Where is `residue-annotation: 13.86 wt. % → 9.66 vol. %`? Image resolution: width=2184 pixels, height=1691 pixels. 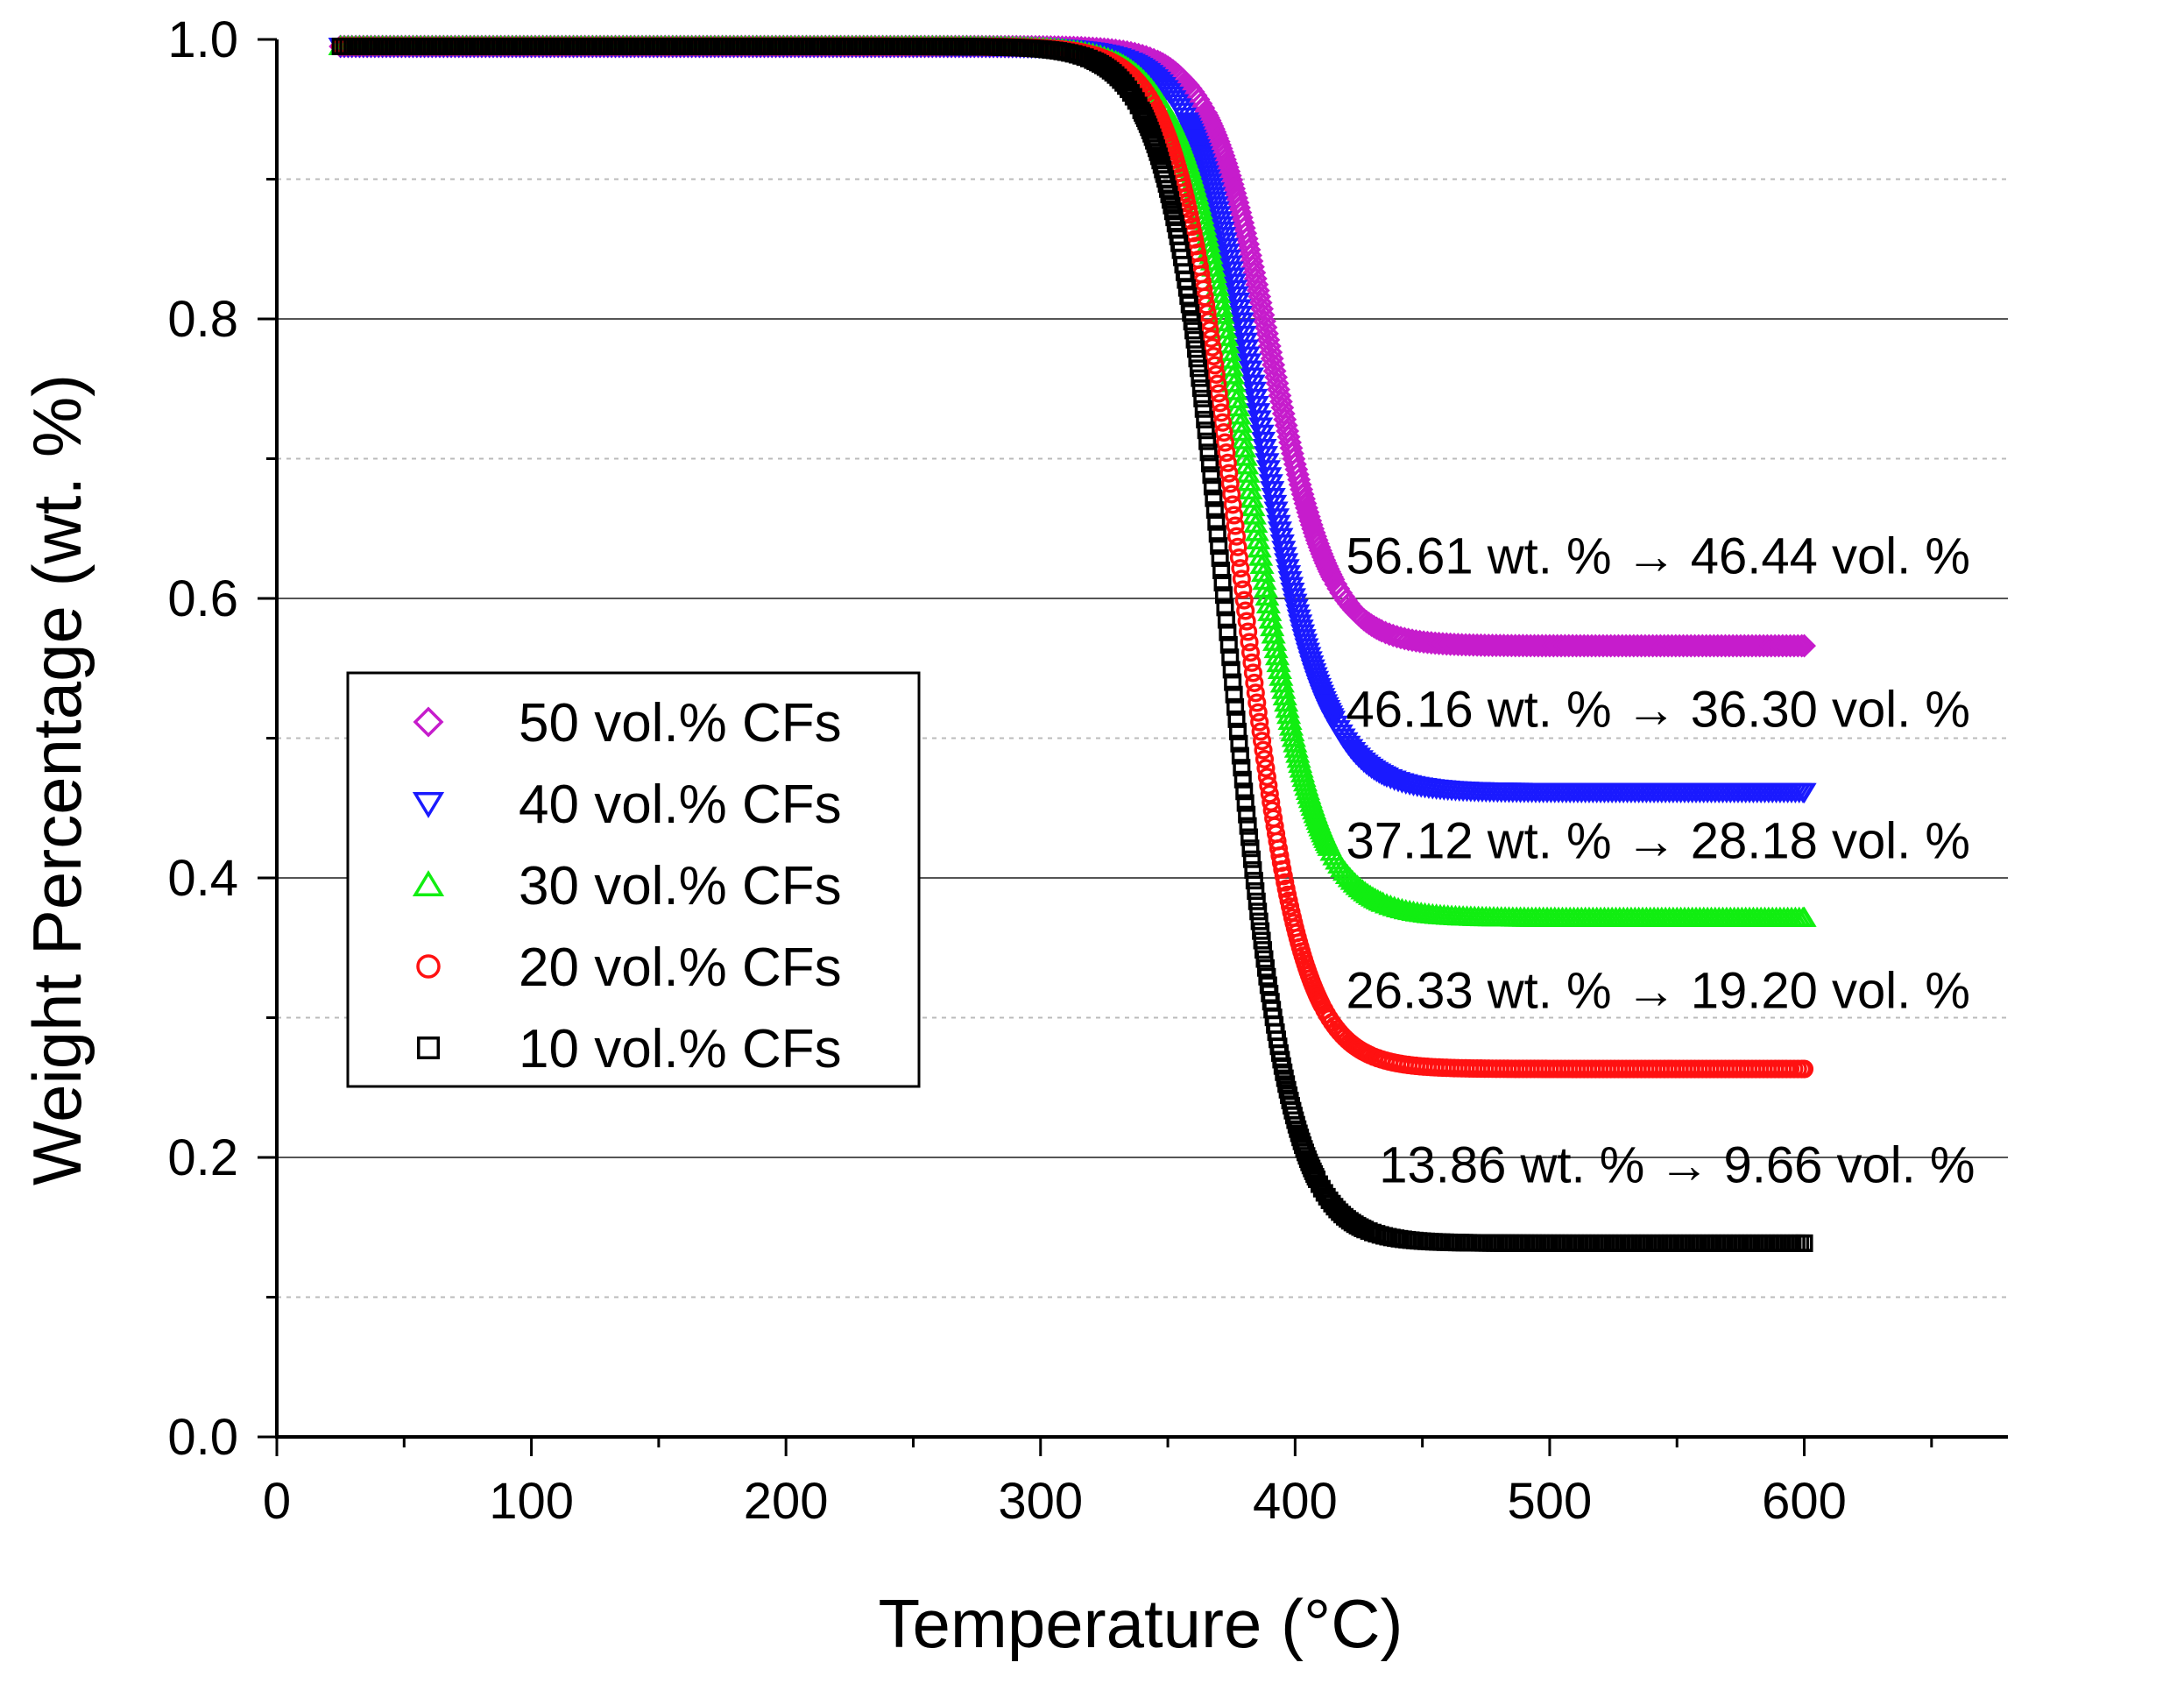 residue-annotation: 13.86 wt. % → 9.66 vol. % is located at coordinates (1677, 1165).